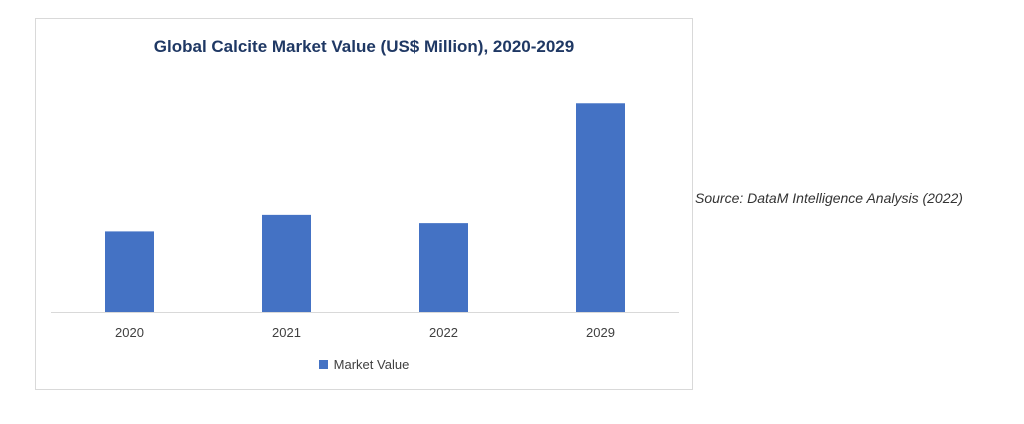 The image size is (1024, 424). Describe the element at coordinates (129, 332) in the screenshot. I see `x-tick-label-2020: 2020` at that location.